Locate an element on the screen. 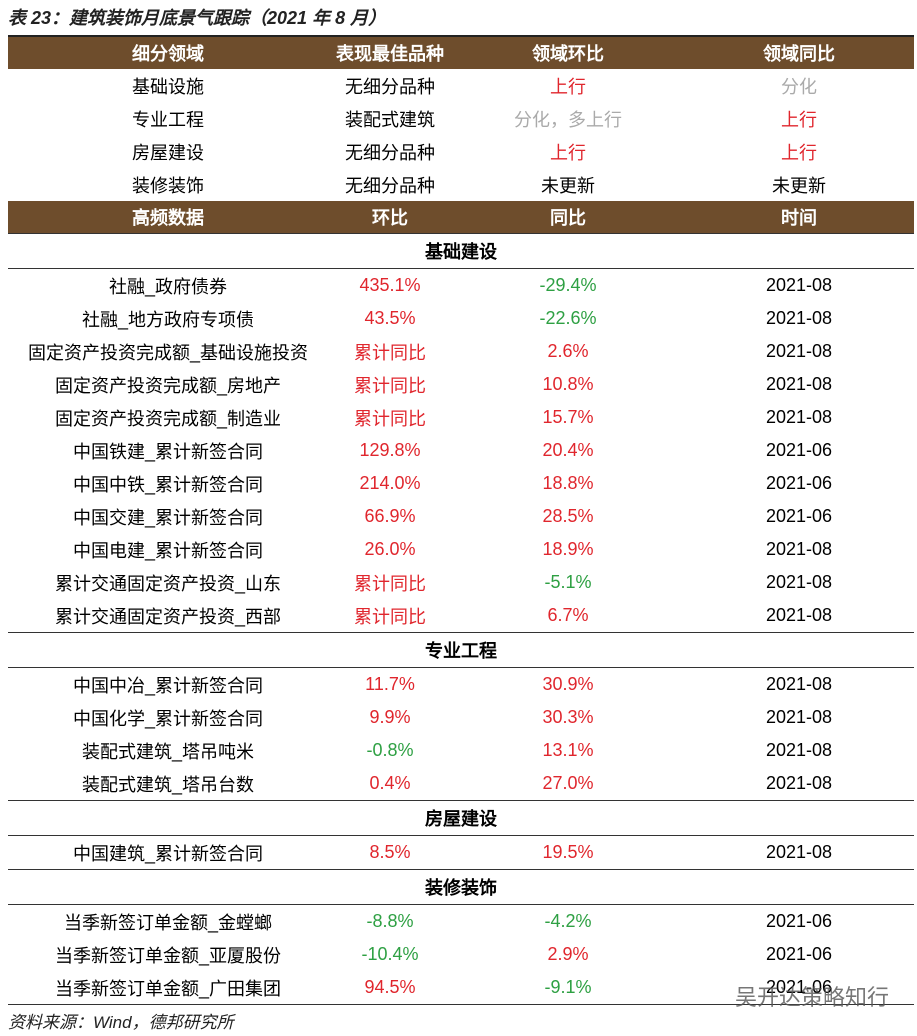  section-header: 专业工程 is located at coordinates (461, 650).